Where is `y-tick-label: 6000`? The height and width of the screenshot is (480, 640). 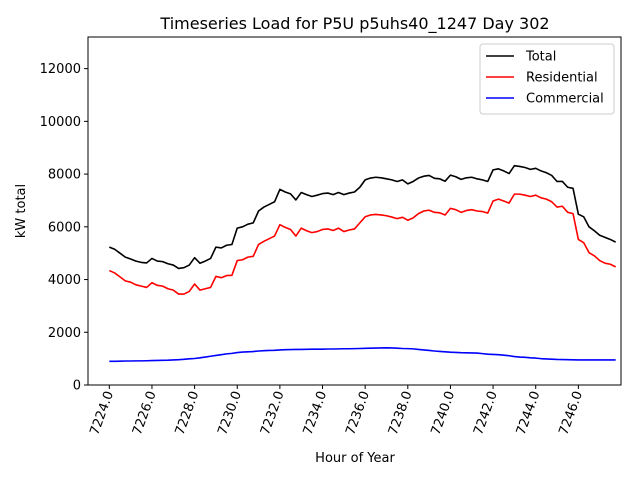
y-tick-label: 6000 is located at coordinates (64, 227).